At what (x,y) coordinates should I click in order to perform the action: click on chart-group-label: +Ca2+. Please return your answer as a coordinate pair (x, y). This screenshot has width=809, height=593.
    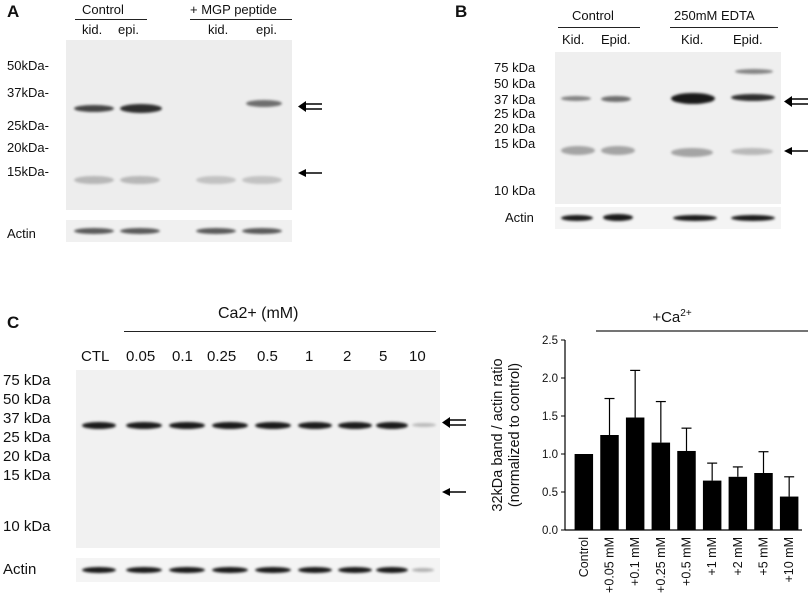
    Looking at the image, I should click on (671, 317).